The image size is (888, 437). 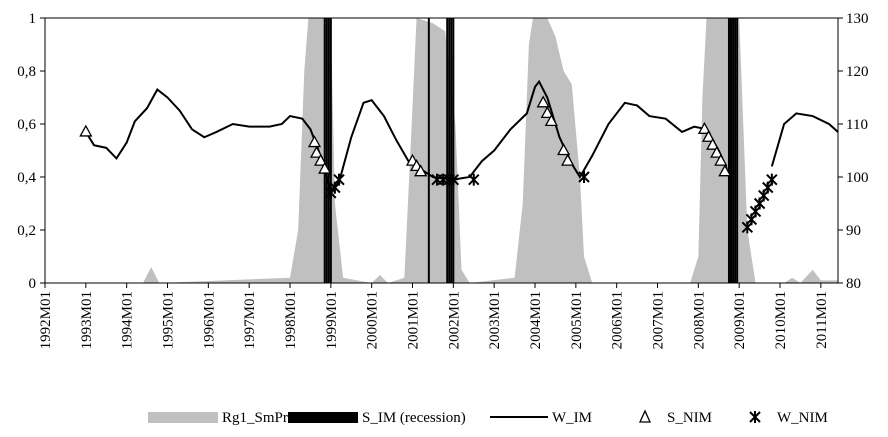 What do you see at coordinates (33, 19) in the screenshot?
I see `y-tick-label: 1` at bounding box center [33, 19].